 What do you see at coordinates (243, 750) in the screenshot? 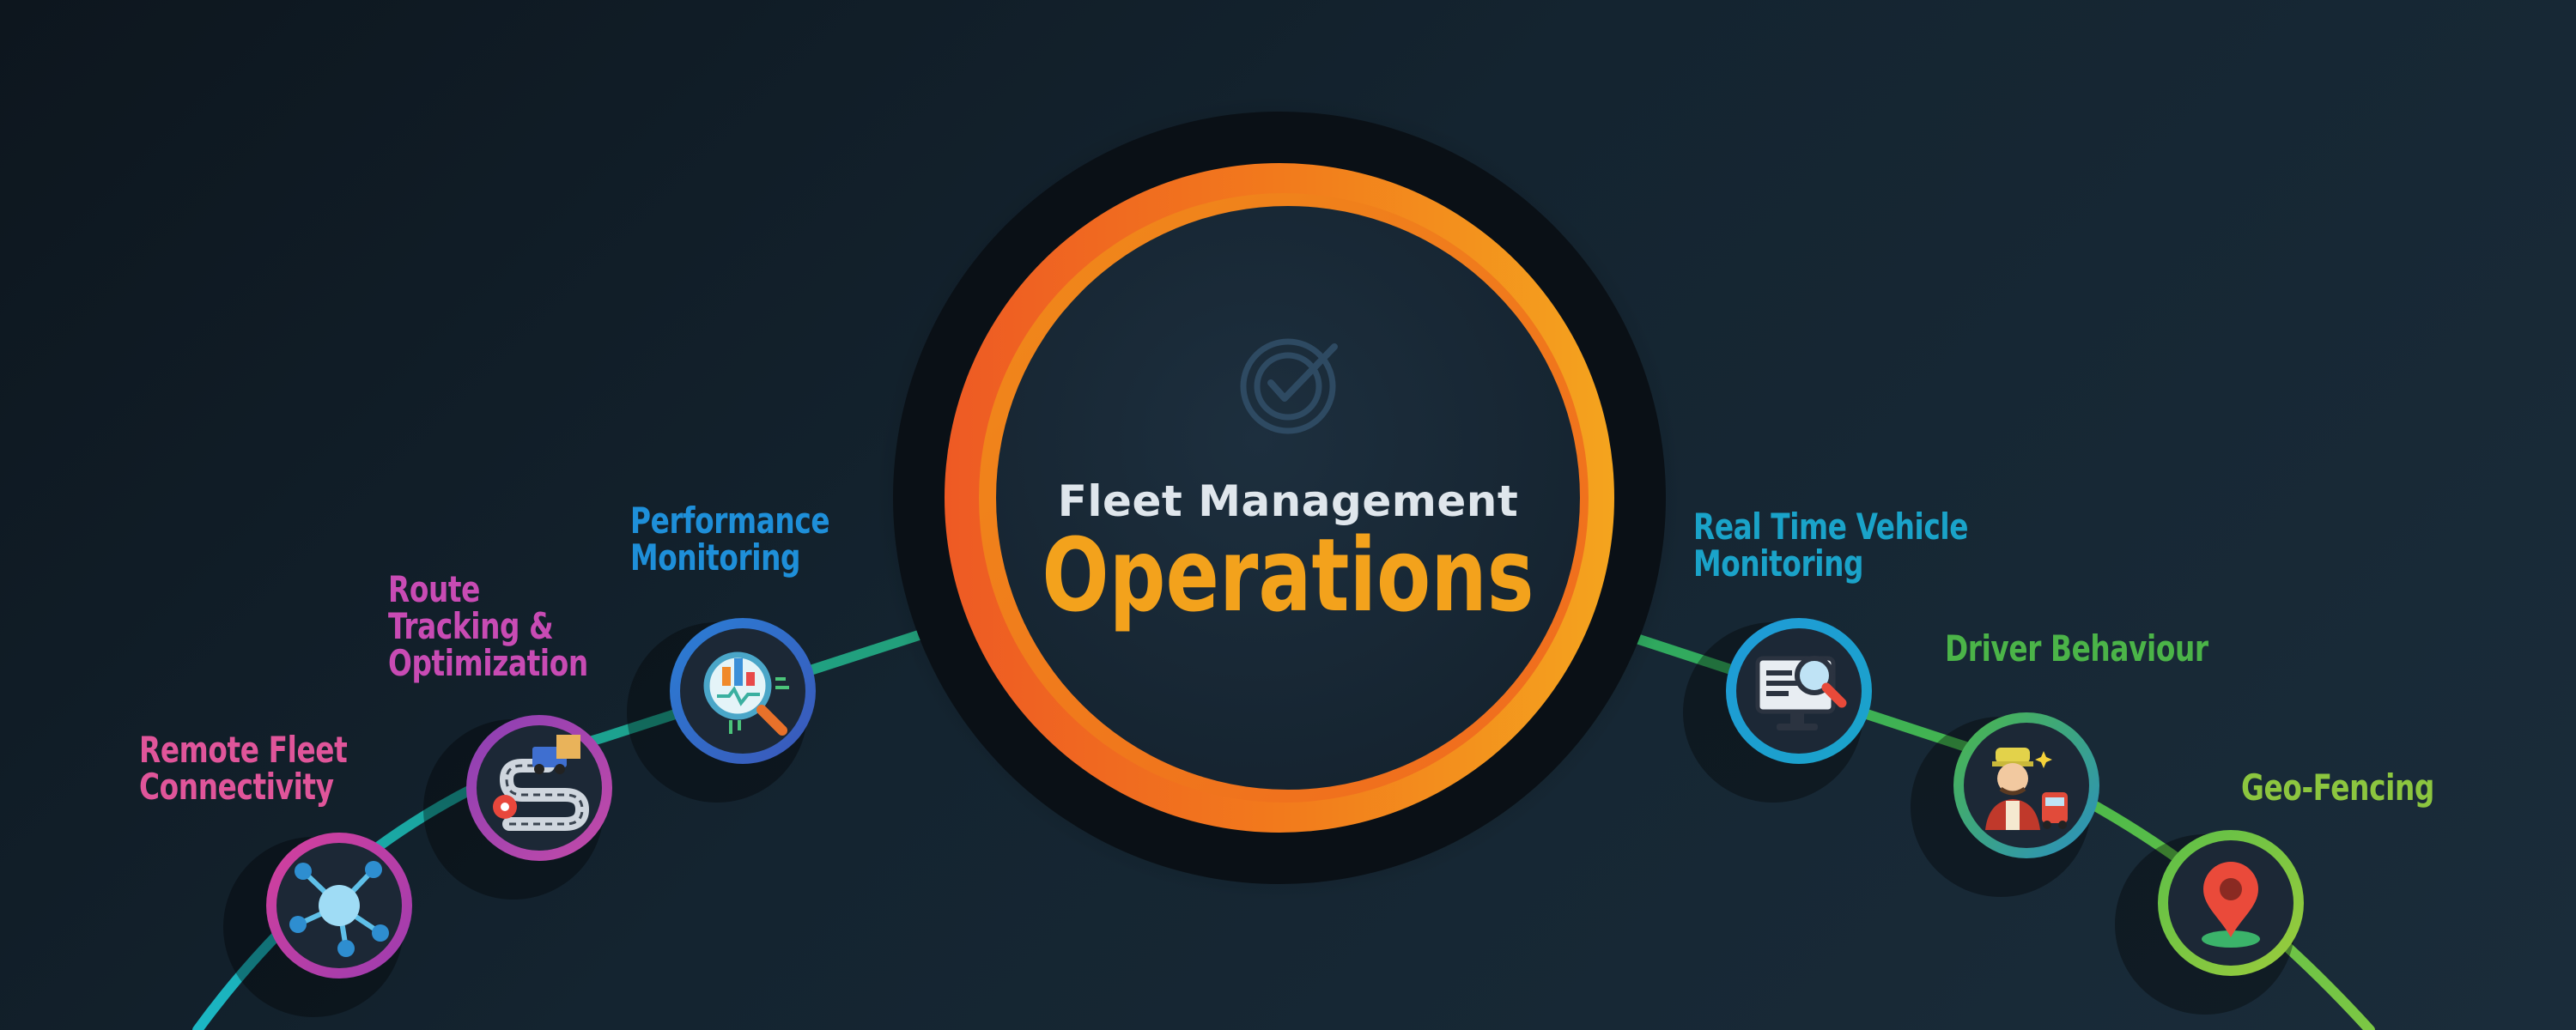
I see `label-line: Remote Fleet` at bounding box center [243, 750].